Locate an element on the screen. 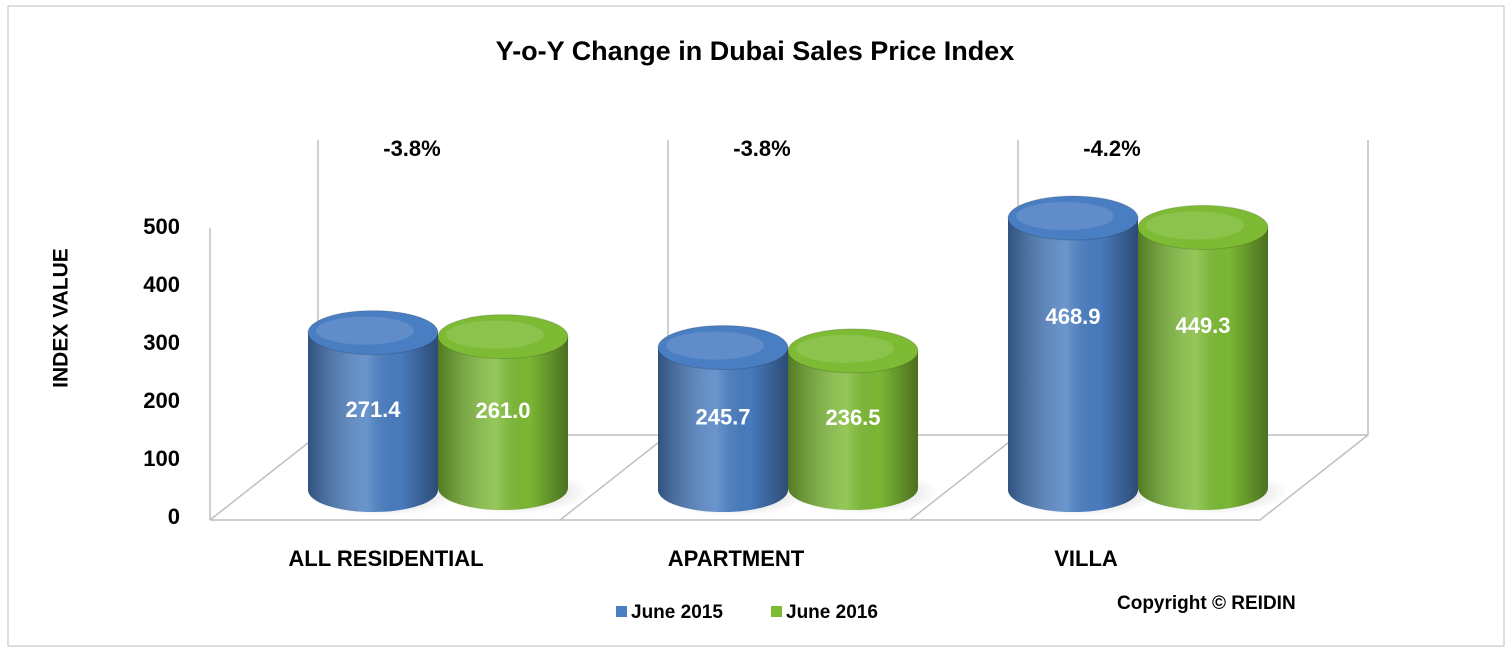  value-label: 271.4 is located at coordinates (373, 409).